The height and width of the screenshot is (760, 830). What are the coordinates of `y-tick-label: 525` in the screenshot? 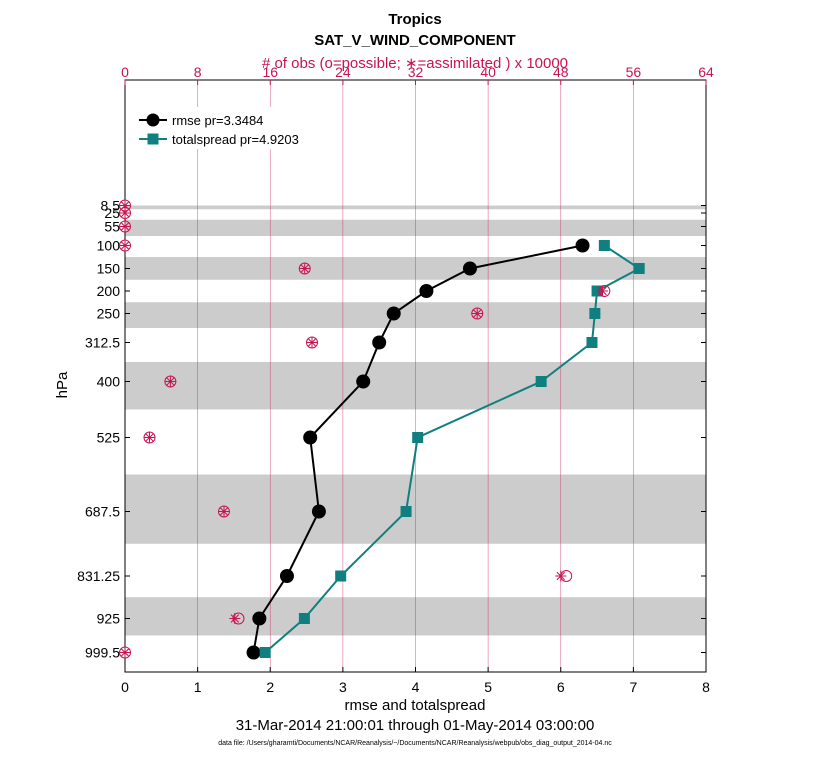 It's located at (109, 438).